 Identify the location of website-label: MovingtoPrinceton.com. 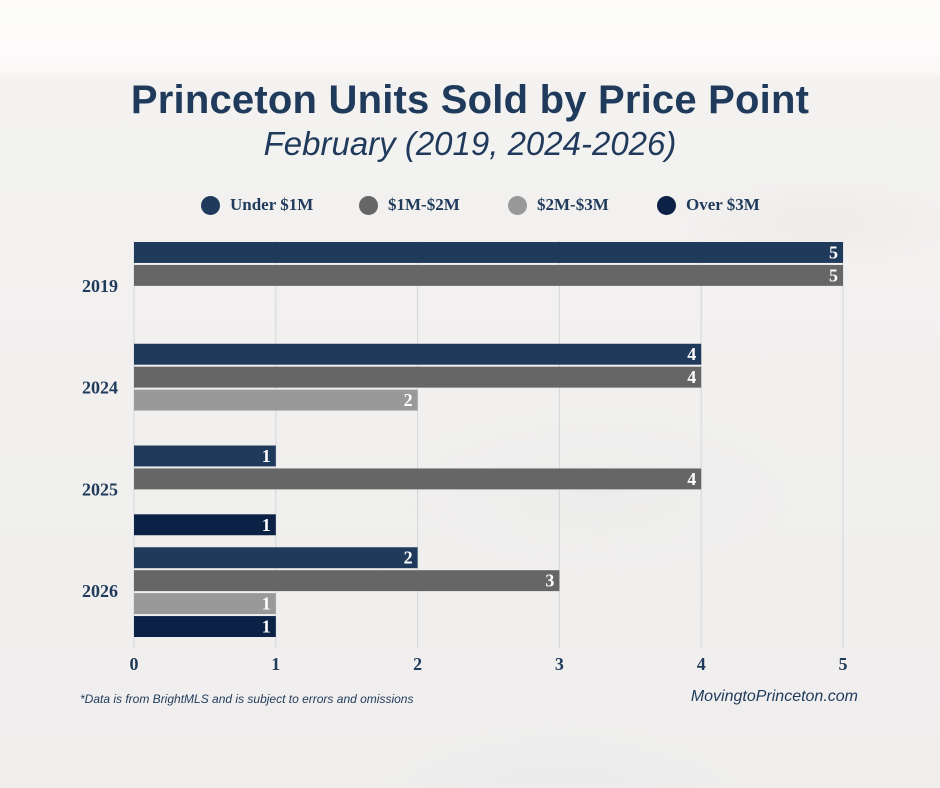
(774, 696).